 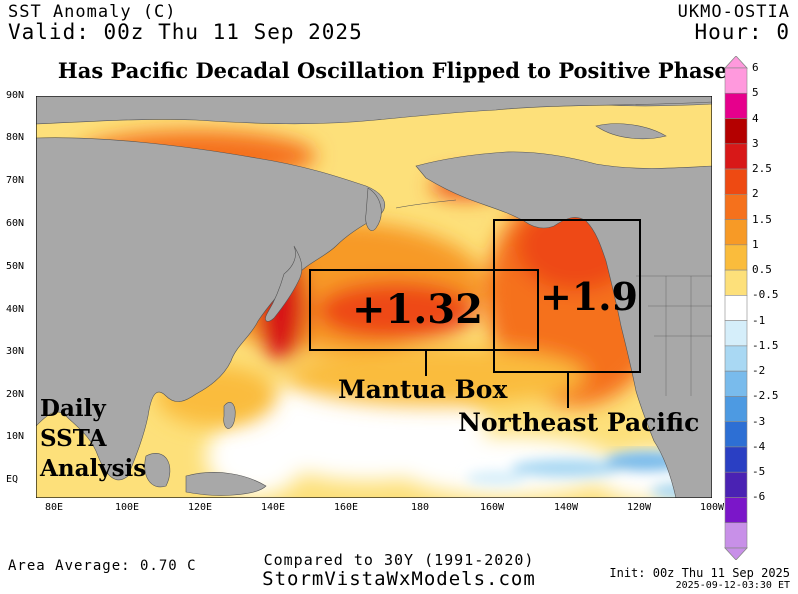 What do you see at coordinates (755, 244) in the screenshot?
I see `colorbar-tick-label: 1` at bounding box center [755, 244].